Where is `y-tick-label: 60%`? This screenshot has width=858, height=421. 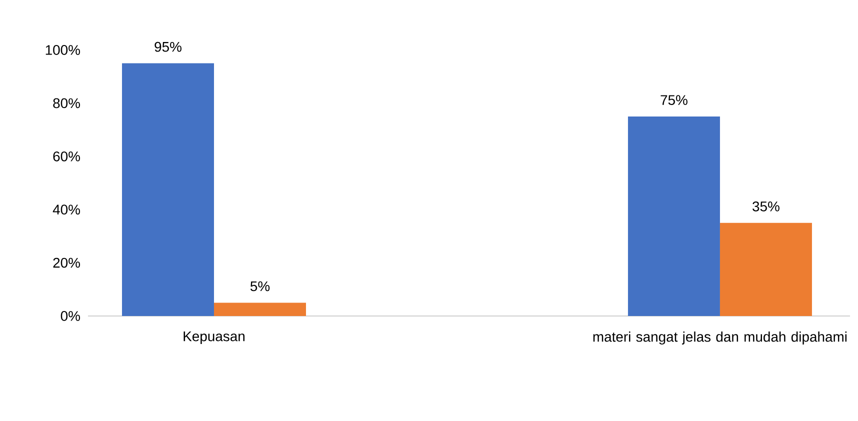
y-tick-label: 60% is located at coordinates (66, 156).